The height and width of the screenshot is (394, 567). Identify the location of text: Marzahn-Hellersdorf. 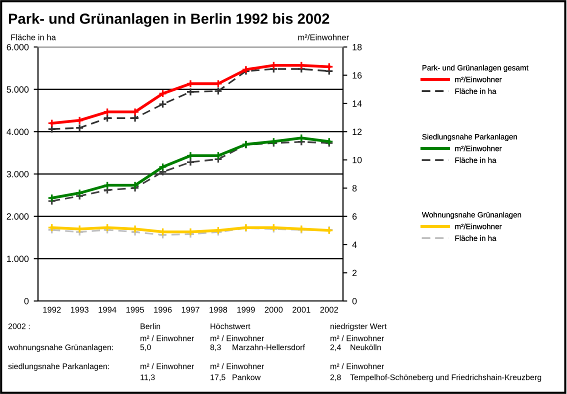
(268, 347).